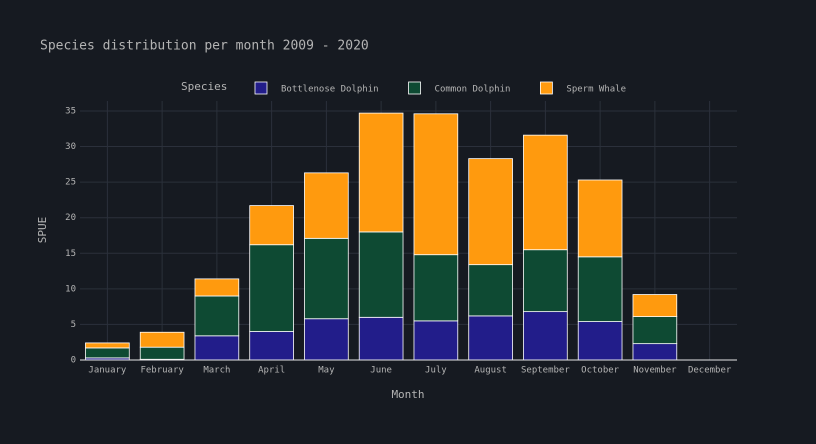  Describe the element at coordinates (70, 183) in the screenshot. I see `y-tick-label: 25` at that location.